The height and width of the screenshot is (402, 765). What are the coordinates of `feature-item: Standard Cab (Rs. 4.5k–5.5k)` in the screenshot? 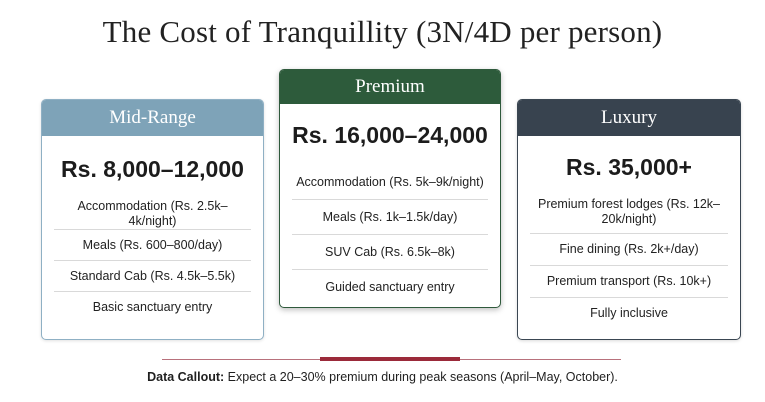 It's located at (152, 276).